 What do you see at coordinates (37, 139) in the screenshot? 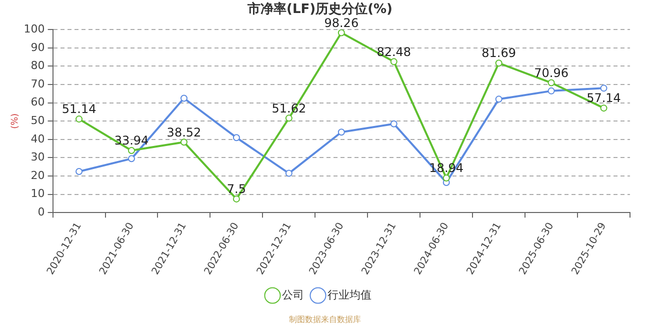
I see `y-tick-label: 40` at bounding box center [37, 139].